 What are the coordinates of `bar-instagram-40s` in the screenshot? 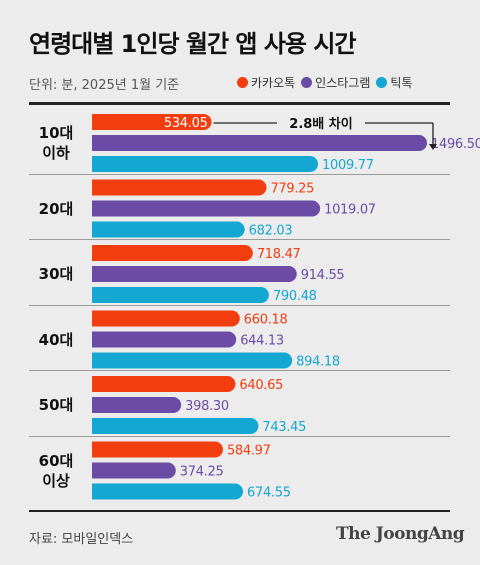 It's located at (164, 339).